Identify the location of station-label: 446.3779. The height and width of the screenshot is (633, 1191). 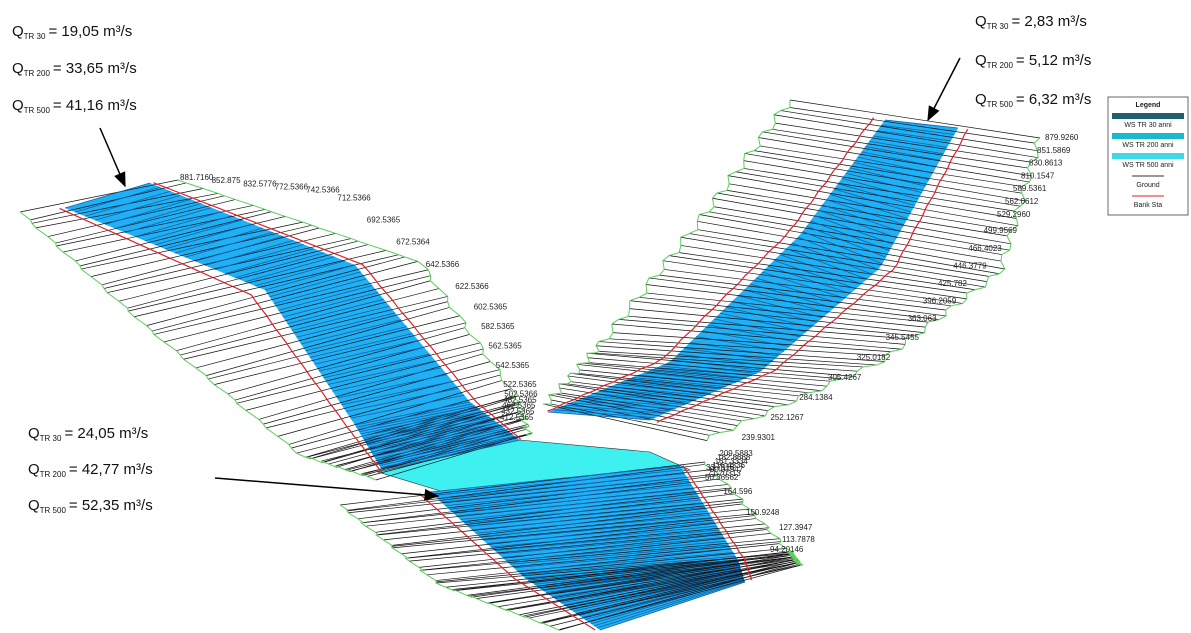
(970, 265).